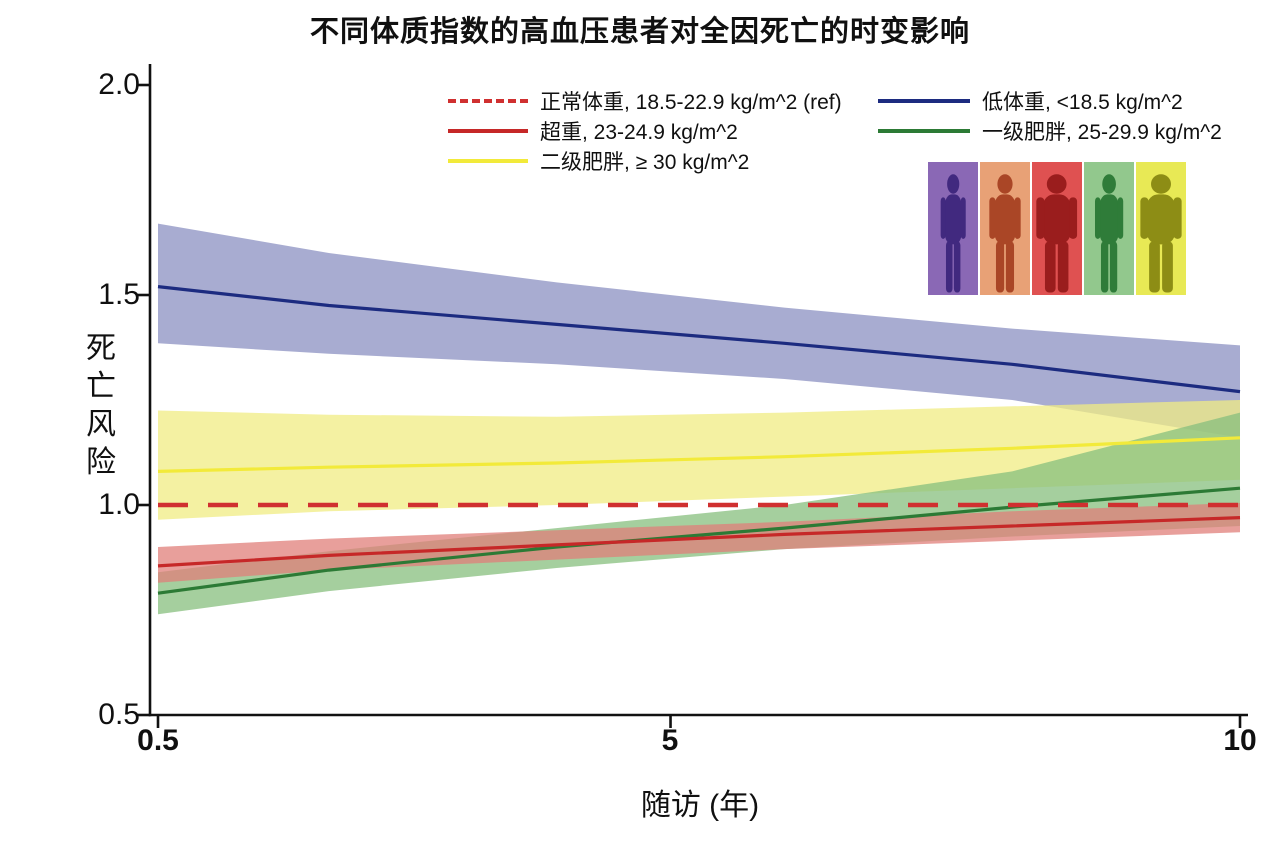 This screenshot has width=1280, height=844. What do you see at coordinates (1082, 102) in the screenshot?
I see `legend-label: 低体重, <18.5 kg/m^2` at bounding box center [1082, 102].